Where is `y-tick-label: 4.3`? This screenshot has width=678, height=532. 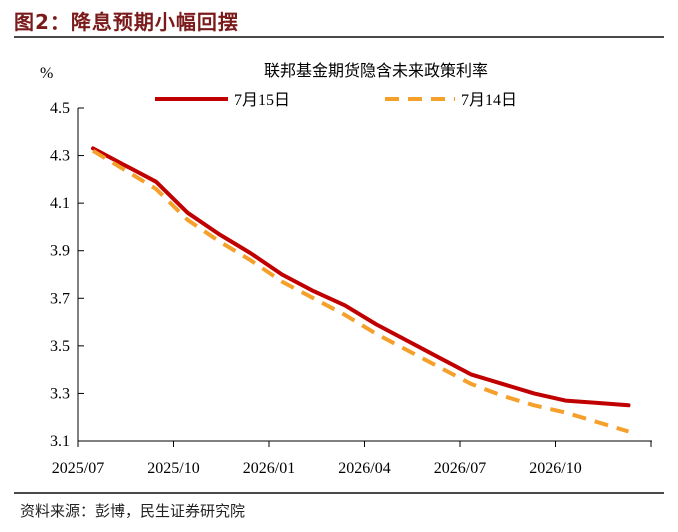 y-tick-label: 4.3 is located at coordinates (60, 156).